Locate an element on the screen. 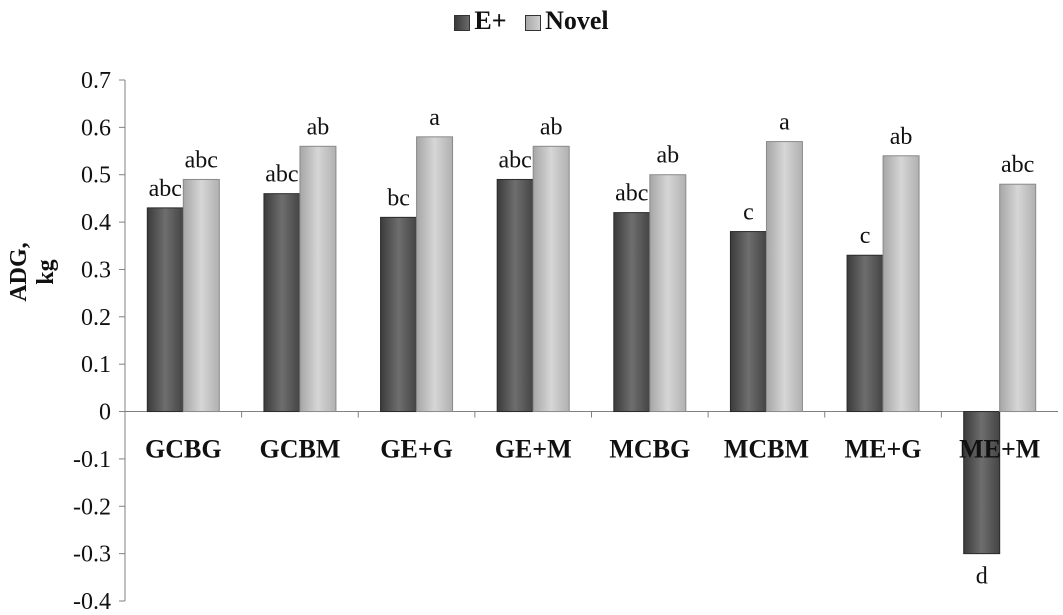  x-tick-label: GE+G is located at coordinates (416, 449).